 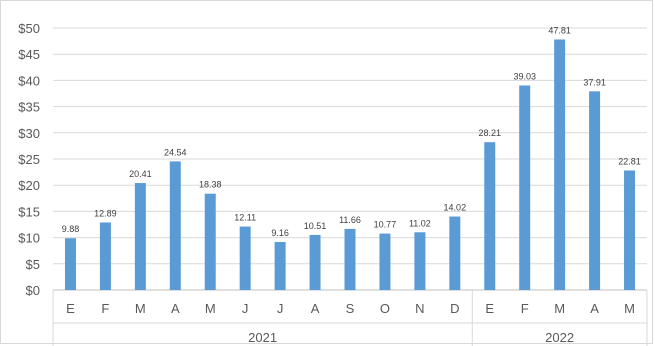 What do you see at coordinates (33, 290) in the screenshot?
I see `y-tick-label: $0` at bounding box center [33, 290].